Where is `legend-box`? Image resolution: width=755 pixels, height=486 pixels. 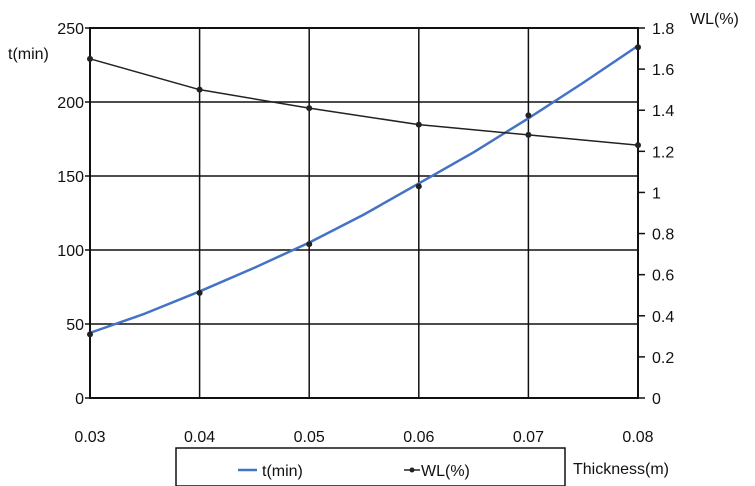 legend-box is located at coordinates (370, 466).